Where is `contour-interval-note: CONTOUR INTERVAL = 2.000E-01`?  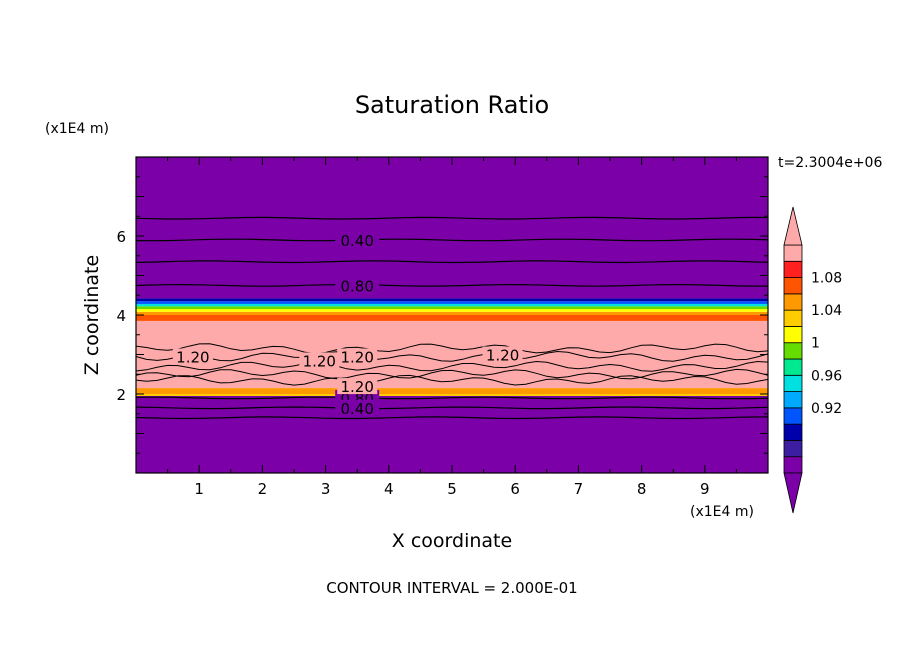
contour-interval-note: CONTOUR INTERVAL = 2.000E-01 is located at coordinates (451, 588).